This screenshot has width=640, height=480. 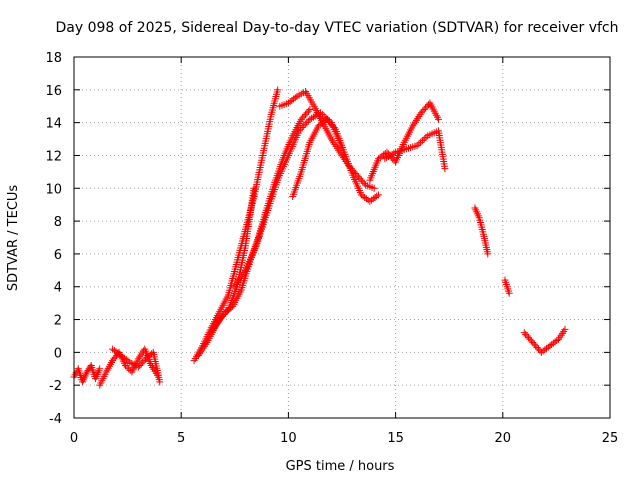 I want to click on x-tick-label: 15, so click(x=395, y=438).